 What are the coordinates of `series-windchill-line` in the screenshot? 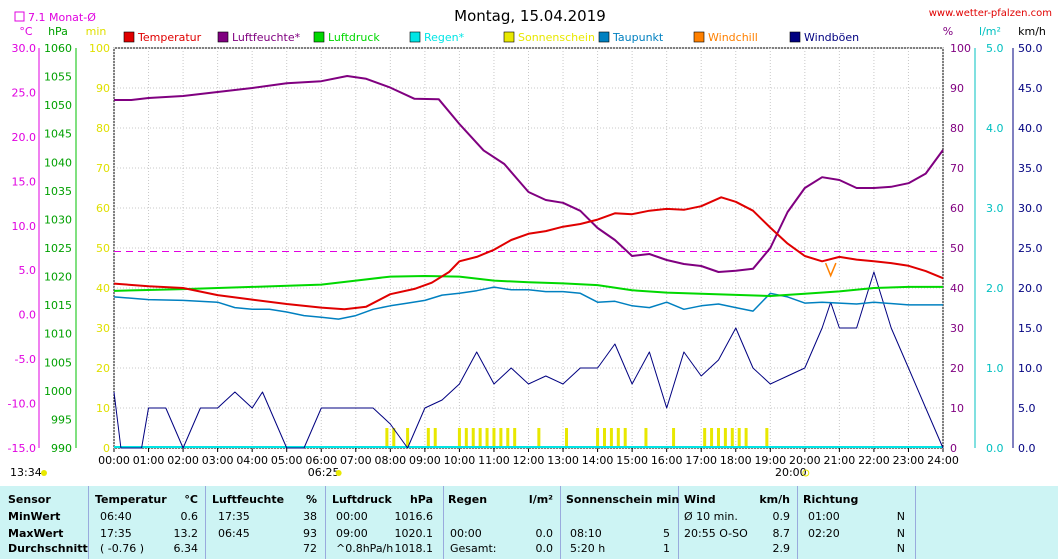 It's located at (830, 270).